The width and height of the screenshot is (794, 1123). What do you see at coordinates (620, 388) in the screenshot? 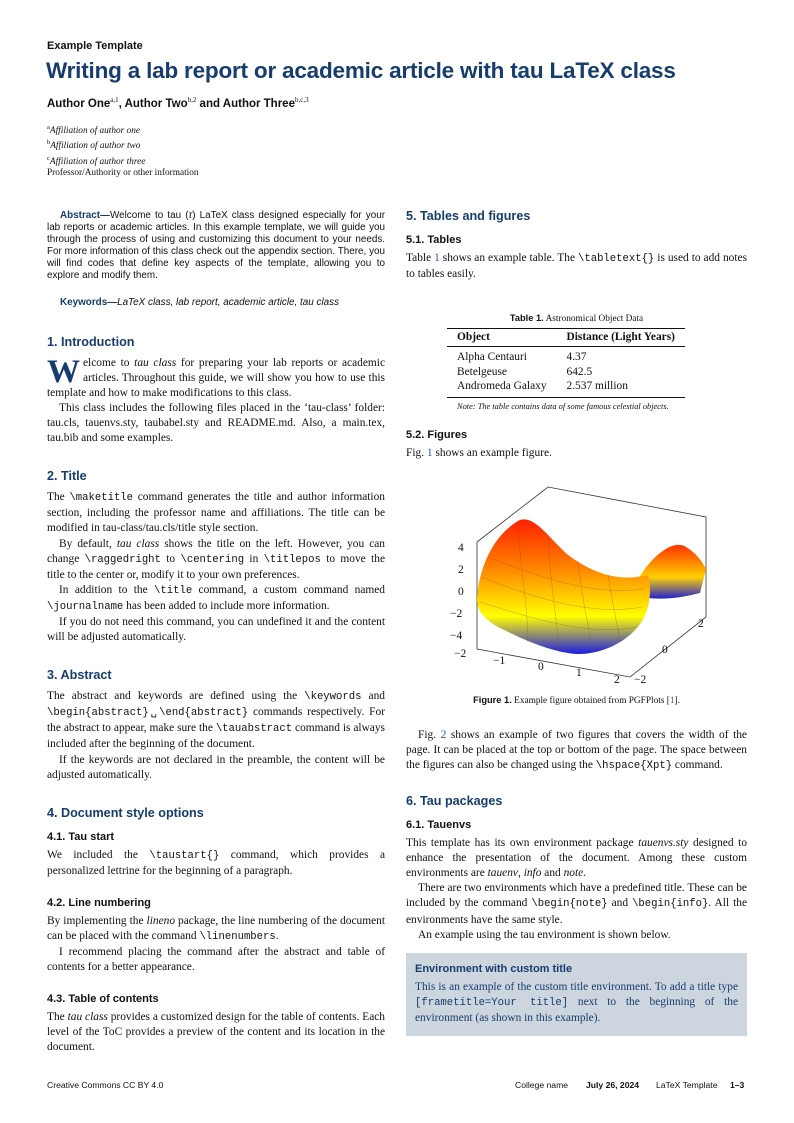
I see `table-cell: 2.537 million` at bounding box center [620, 388].